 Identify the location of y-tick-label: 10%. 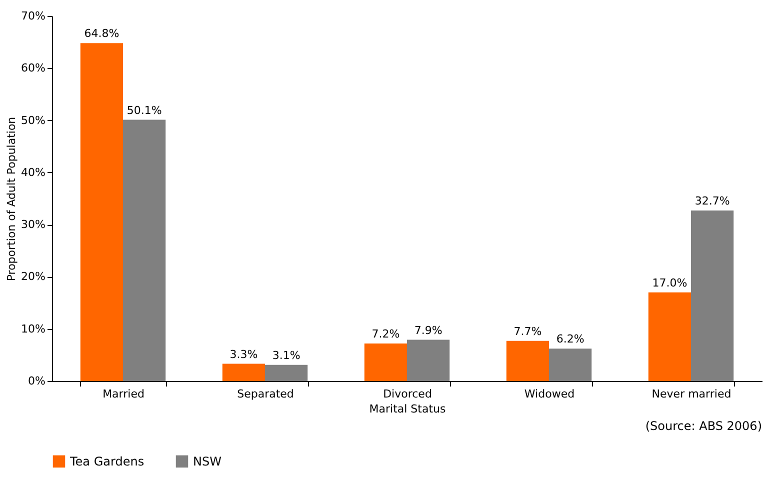
(33, 329).